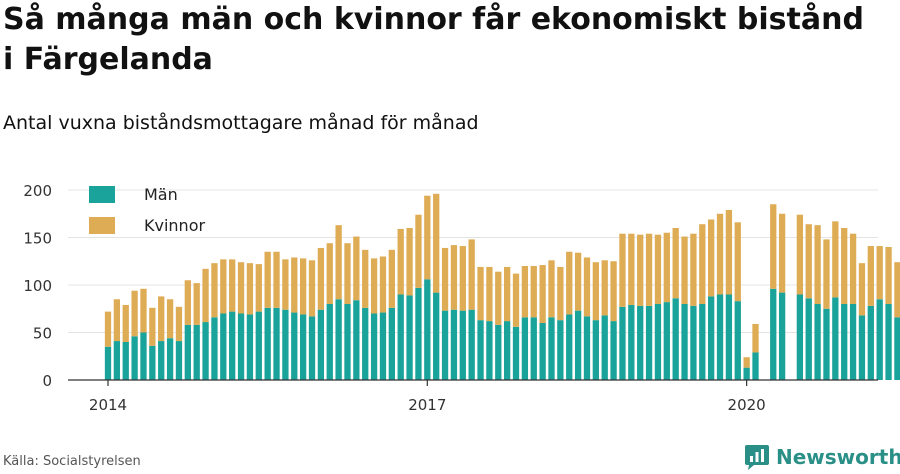 The image size is (900, 474). What do you see at coordinates (174, 225) in the screenshot?
I see `legend-item-kvinnor-label: Kvinnor` at bounding box center [174, 225].